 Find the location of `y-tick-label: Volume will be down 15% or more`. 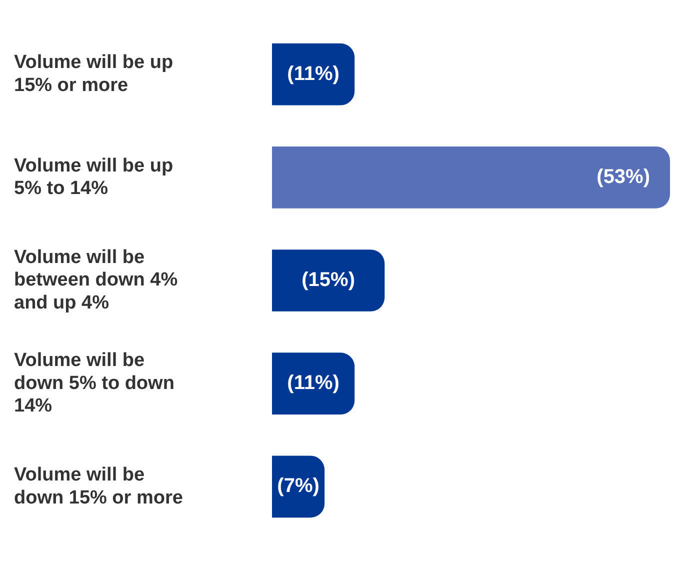

y-tick-label: Volume will be down 15% or more is located at coordinates (98, 486).